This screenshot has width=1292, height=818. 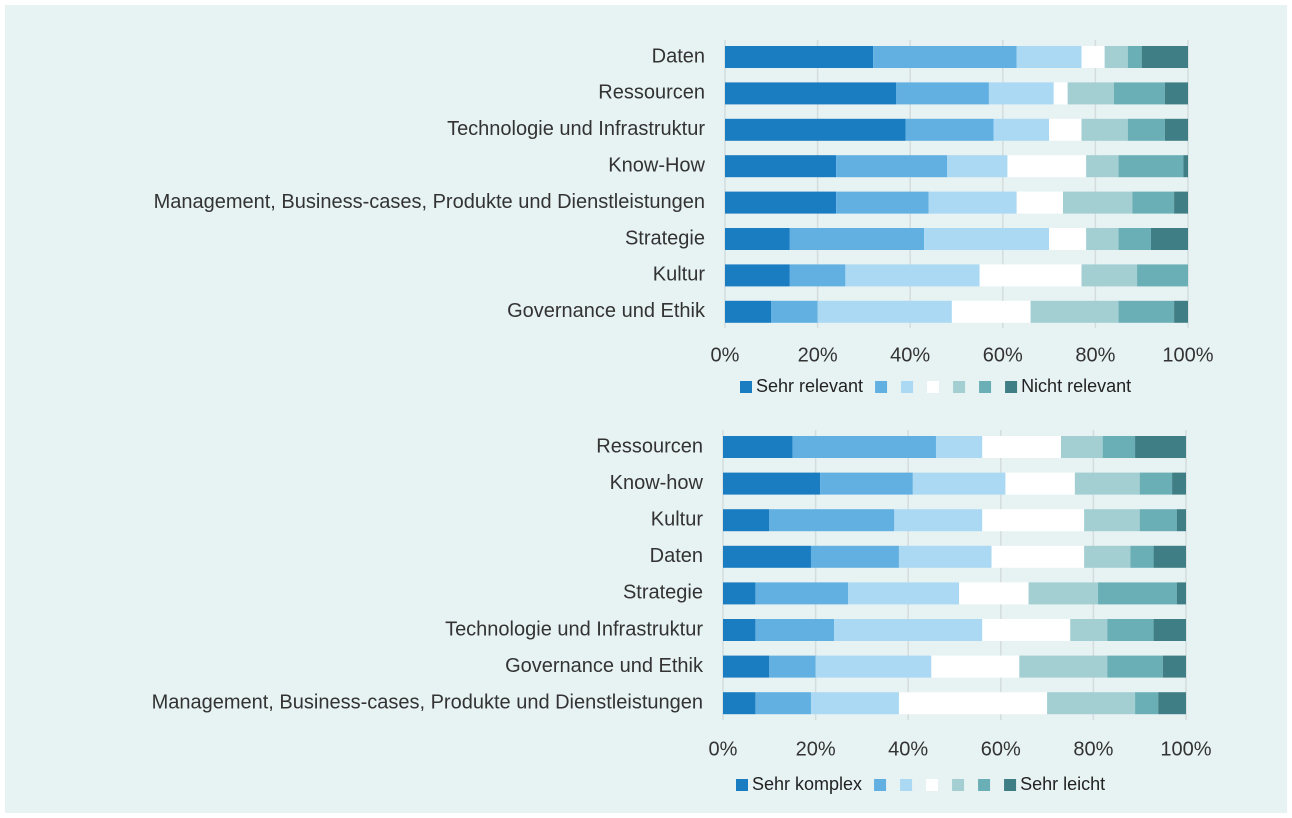 I want to click on legend-label: Nicht relevant, so click(x=1076, y=386).